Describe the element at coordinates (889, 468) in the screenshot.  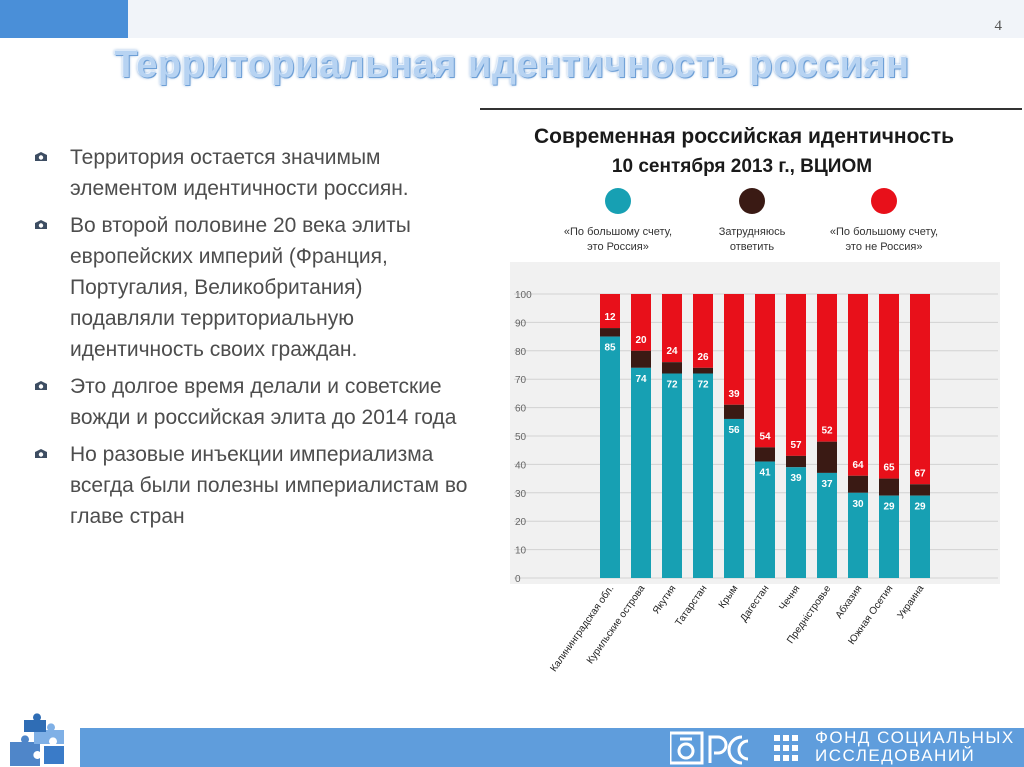
I see `value-label-not-russia: 65` at that location.